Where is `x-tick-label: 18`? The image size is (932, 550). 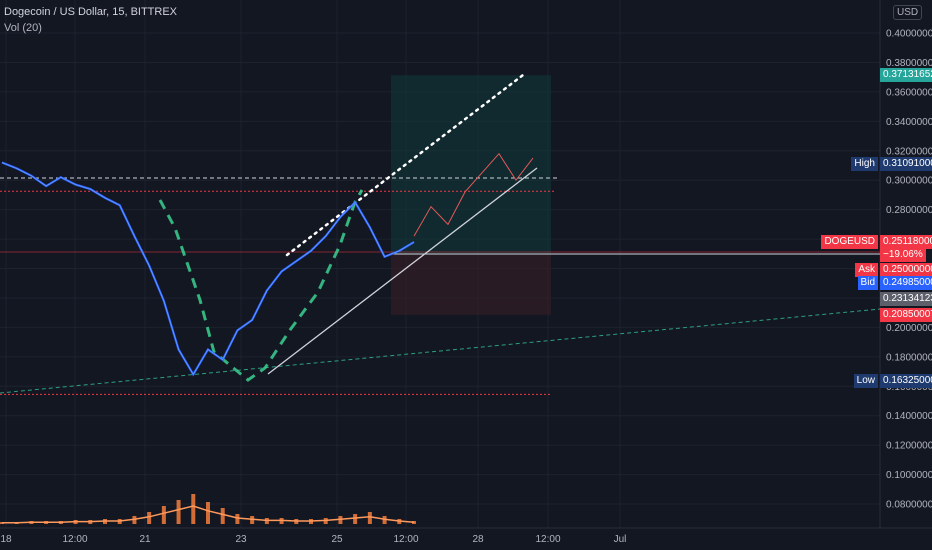
x-tick-label: 18 is located at coordinates (6, 539).